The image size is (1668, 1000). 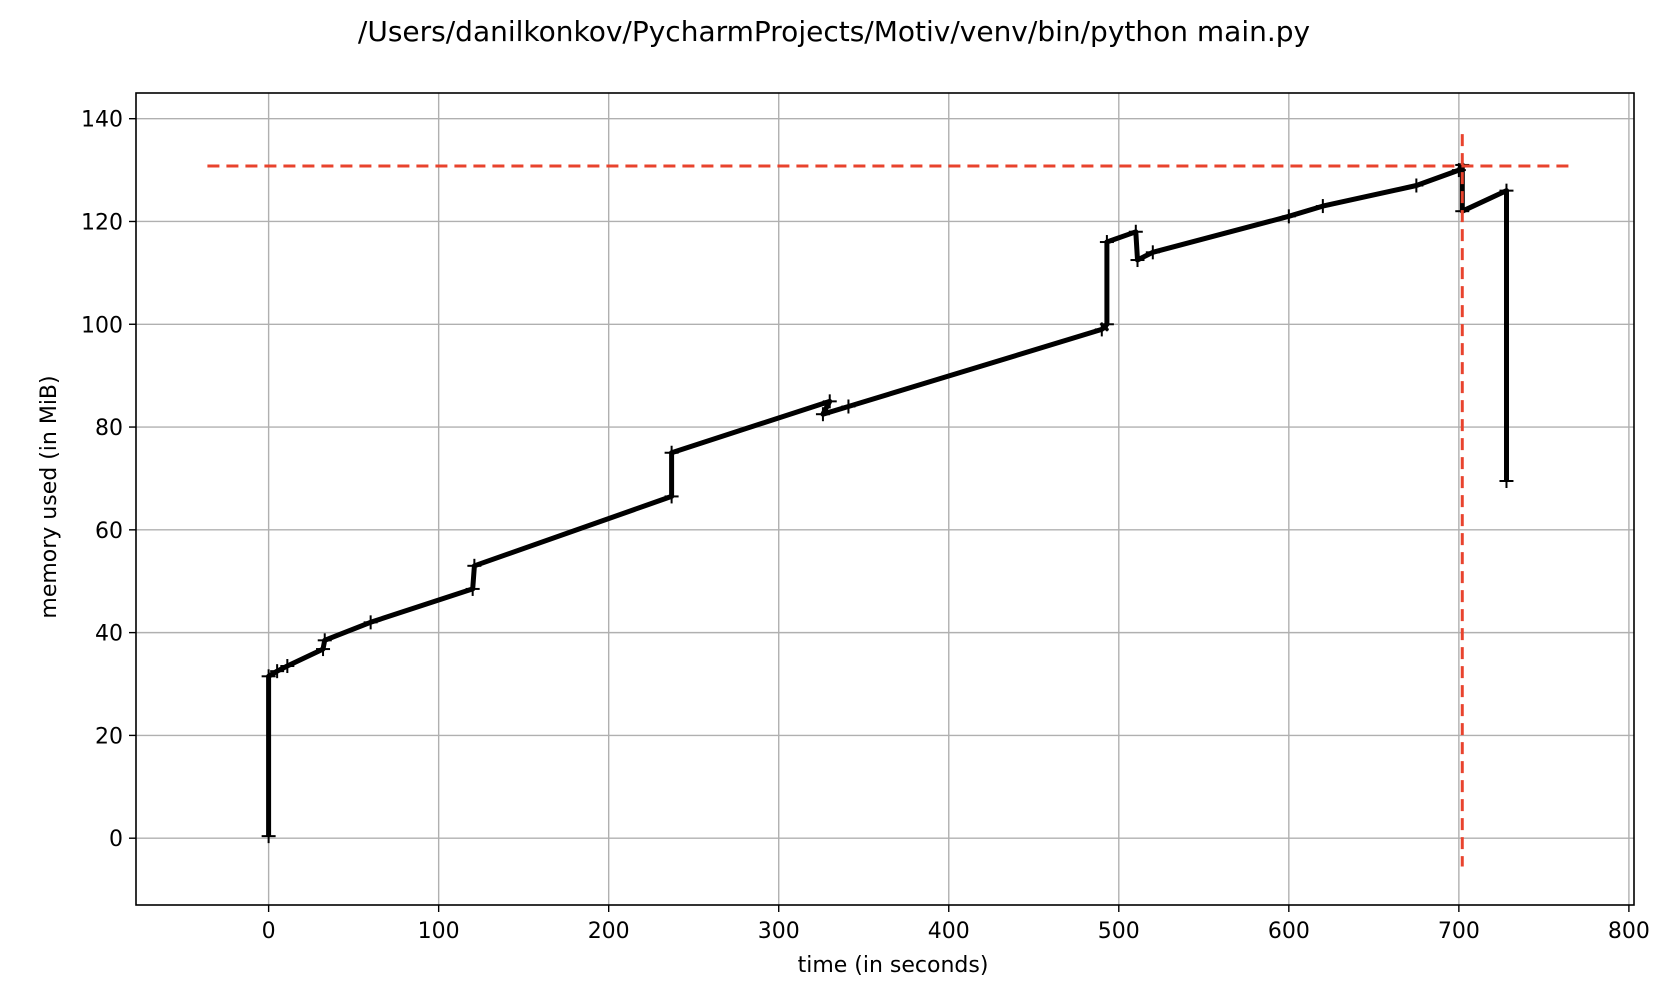 What do you see at coordinates (109, 736) in the screenshot?
I see `y-tick-label: 20` at bounding box center [109, 736].